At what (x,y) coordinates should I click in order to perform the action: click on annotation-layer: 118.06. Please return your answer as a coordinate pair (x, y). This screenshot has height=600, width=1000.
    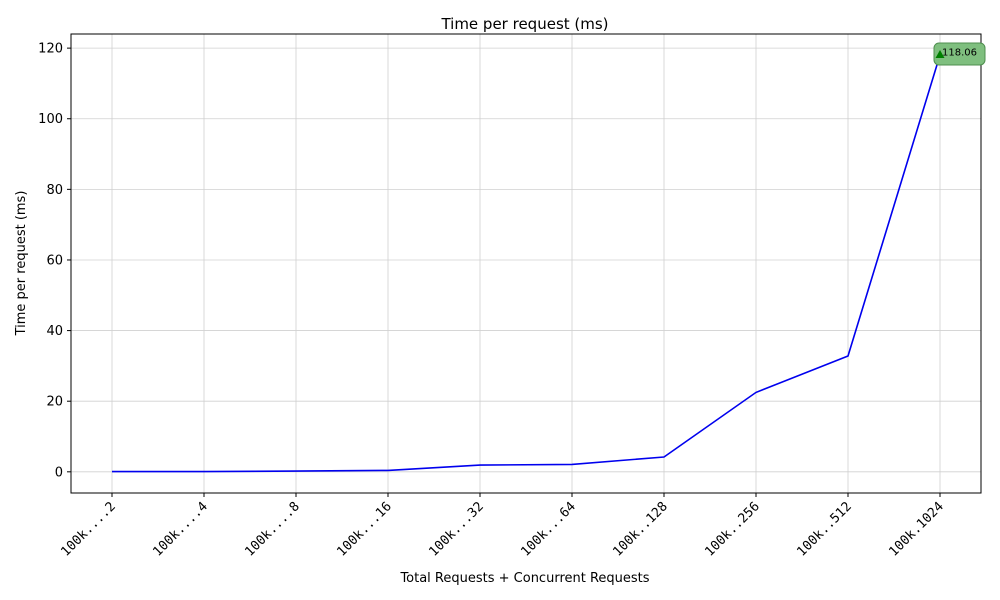
    Looking at the image, I should click on (959, 54).